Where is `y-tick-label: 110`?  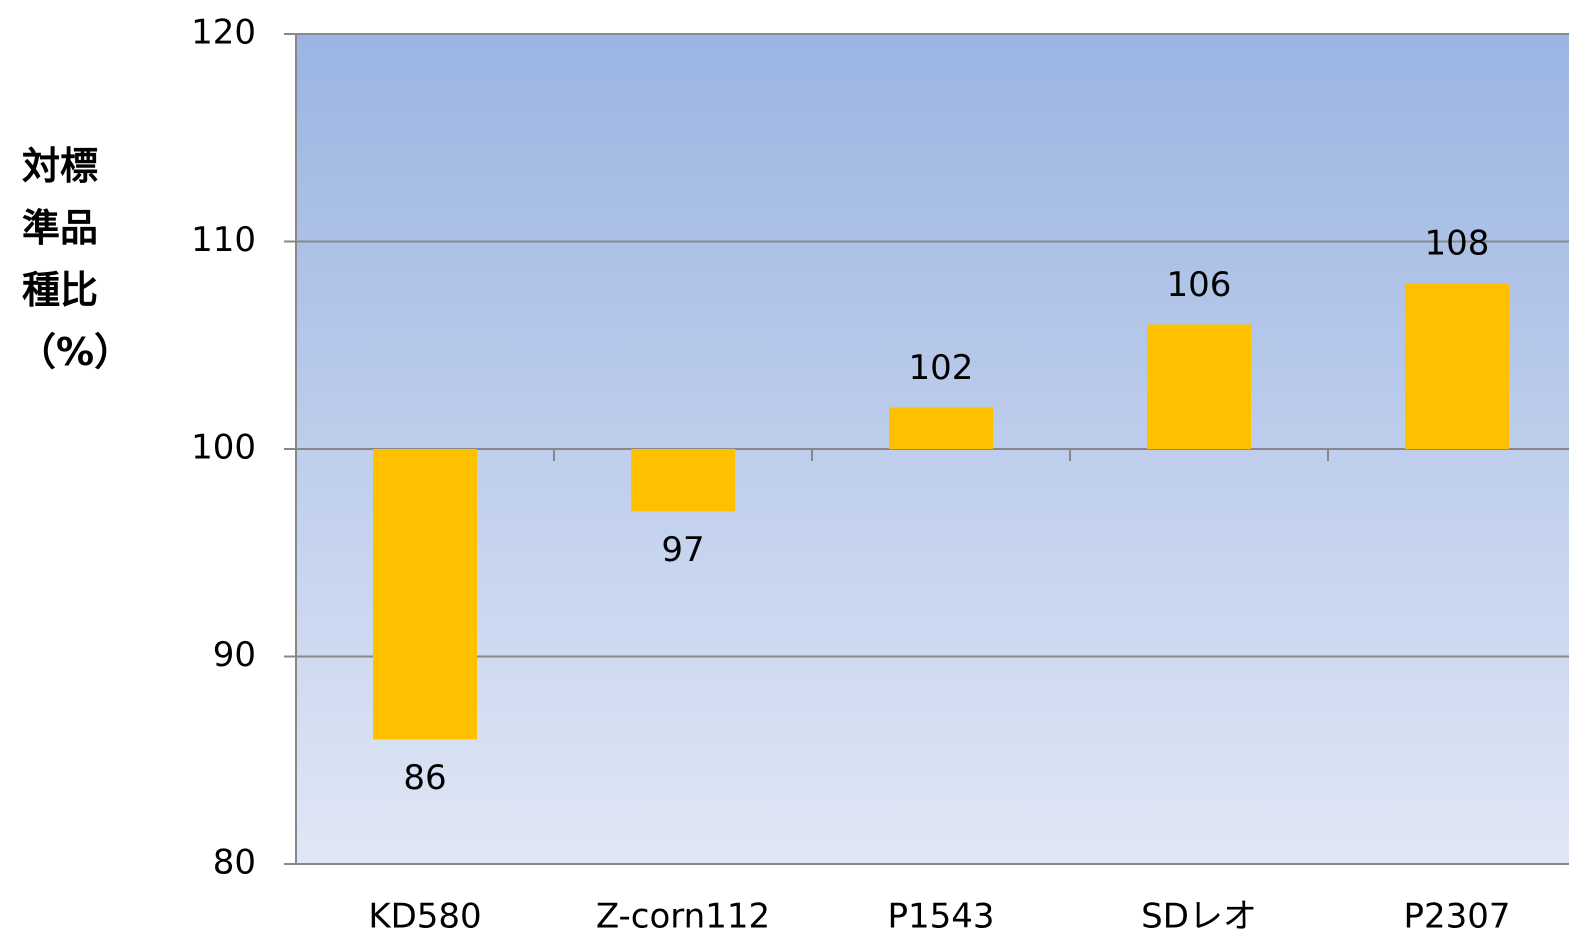
y-tick-label: 110 is located at coordinates (223, 240).